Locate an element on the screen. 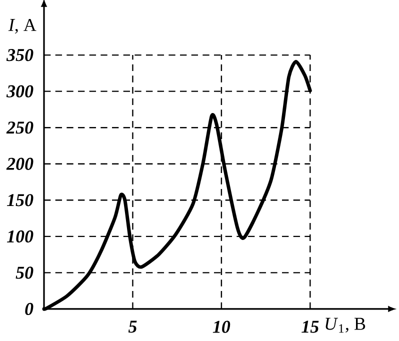 The width and height of the screenshot is (399, 341). y-tick-label: 250 is located at coordinates (20, 128).